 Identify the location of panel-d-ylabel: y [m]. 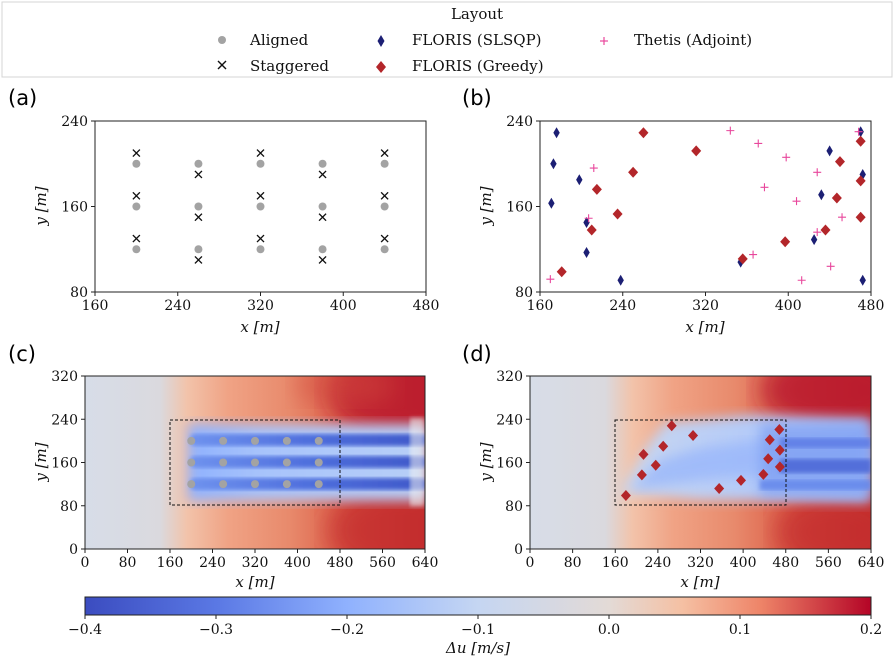
(486, 462).